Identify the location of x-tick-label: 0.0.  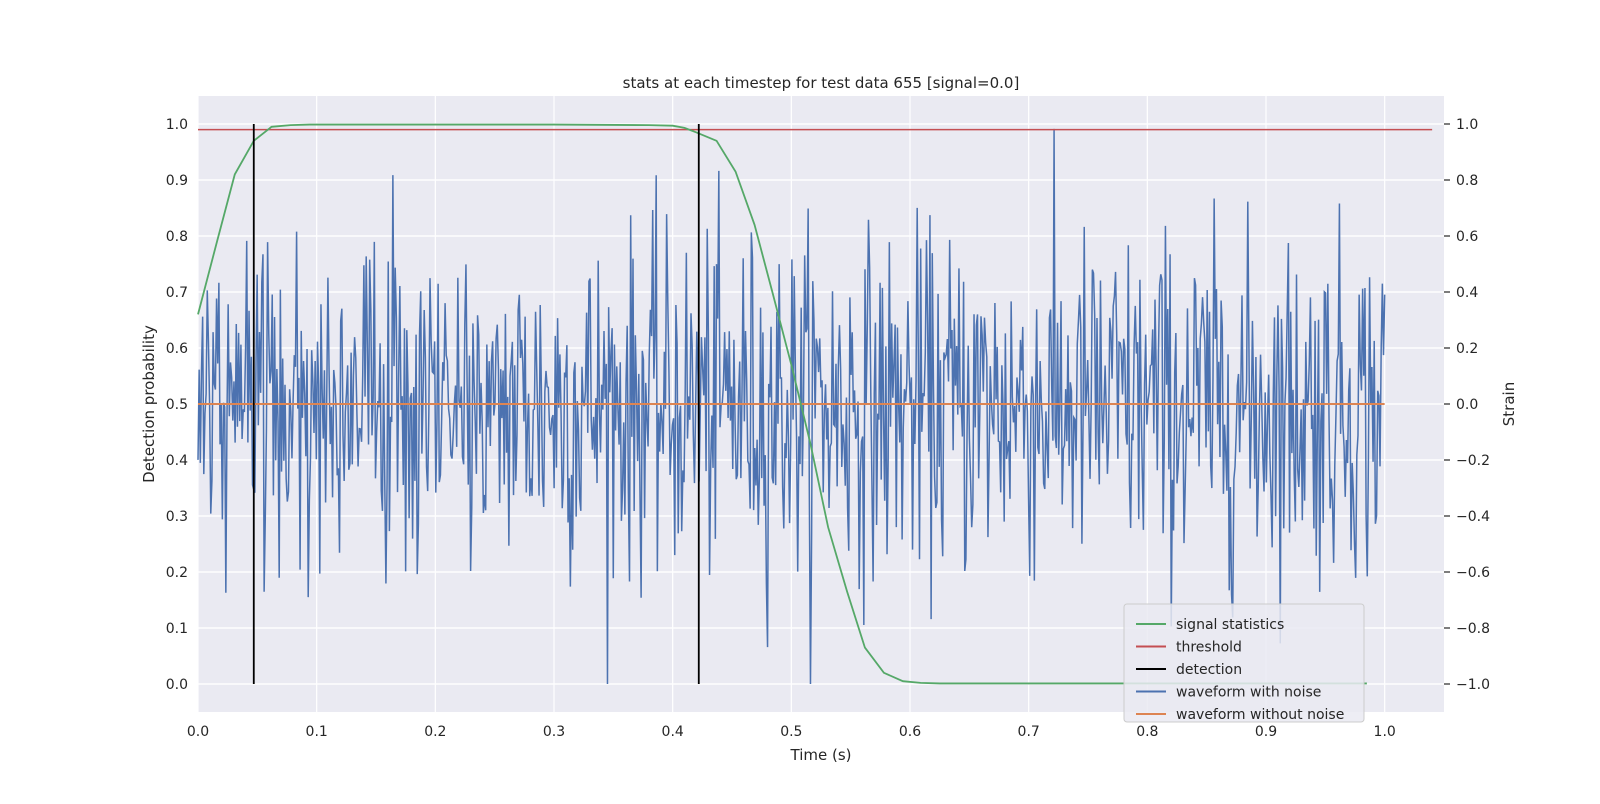
(198, 732).